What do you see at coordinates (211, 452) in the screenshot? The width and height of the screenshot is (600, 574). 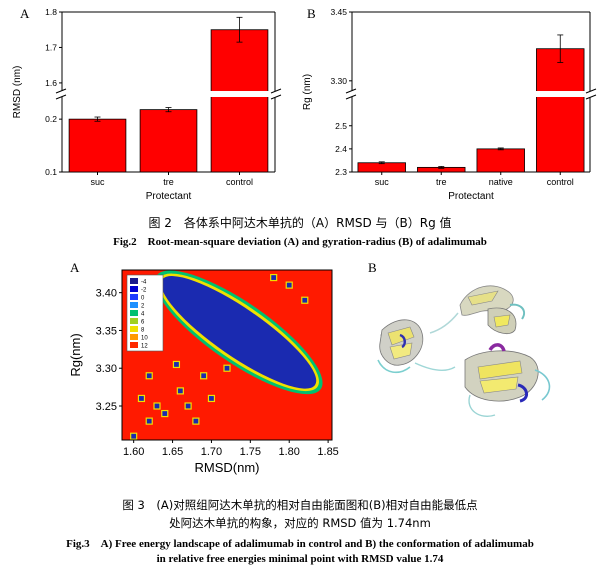 I see `x-tick-label: 1.70` at bounding box center [211, 452].